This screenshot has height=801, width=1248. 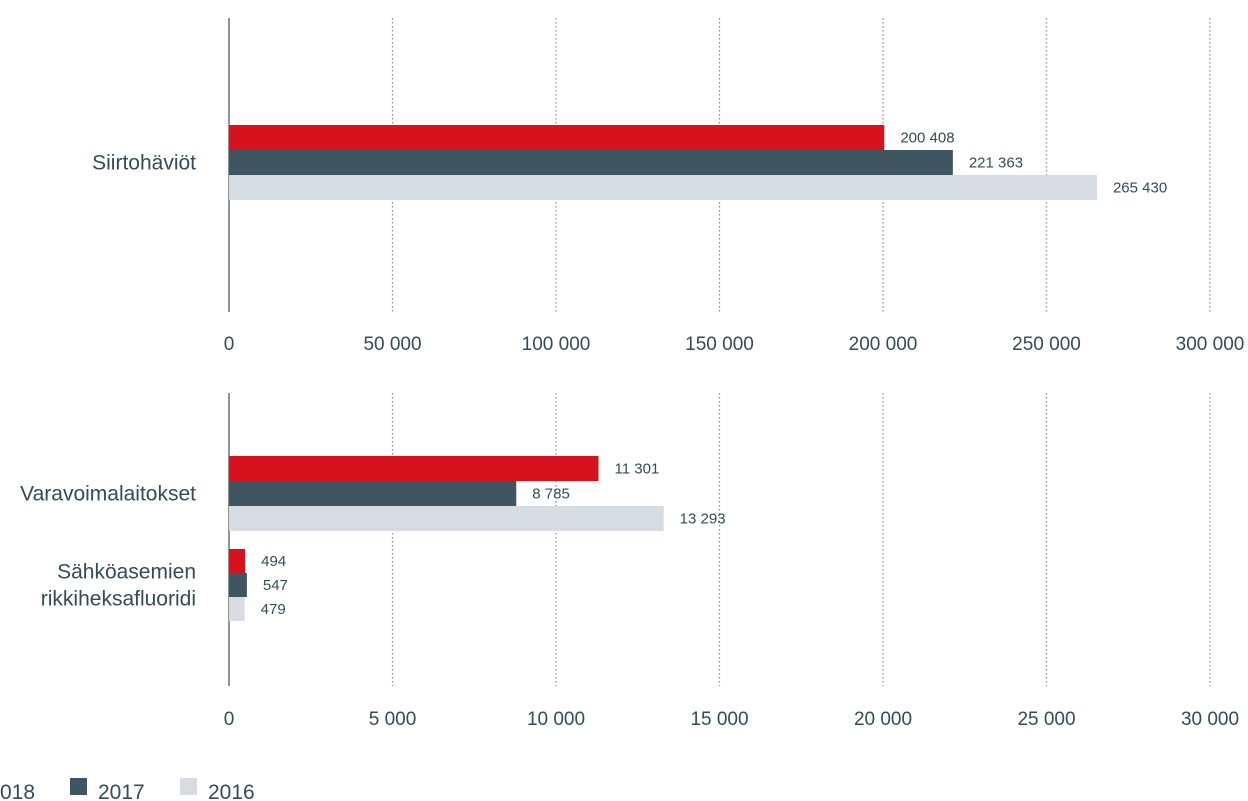 I want to click on legend-label-2017: 2017, so click(x=121, y=791).